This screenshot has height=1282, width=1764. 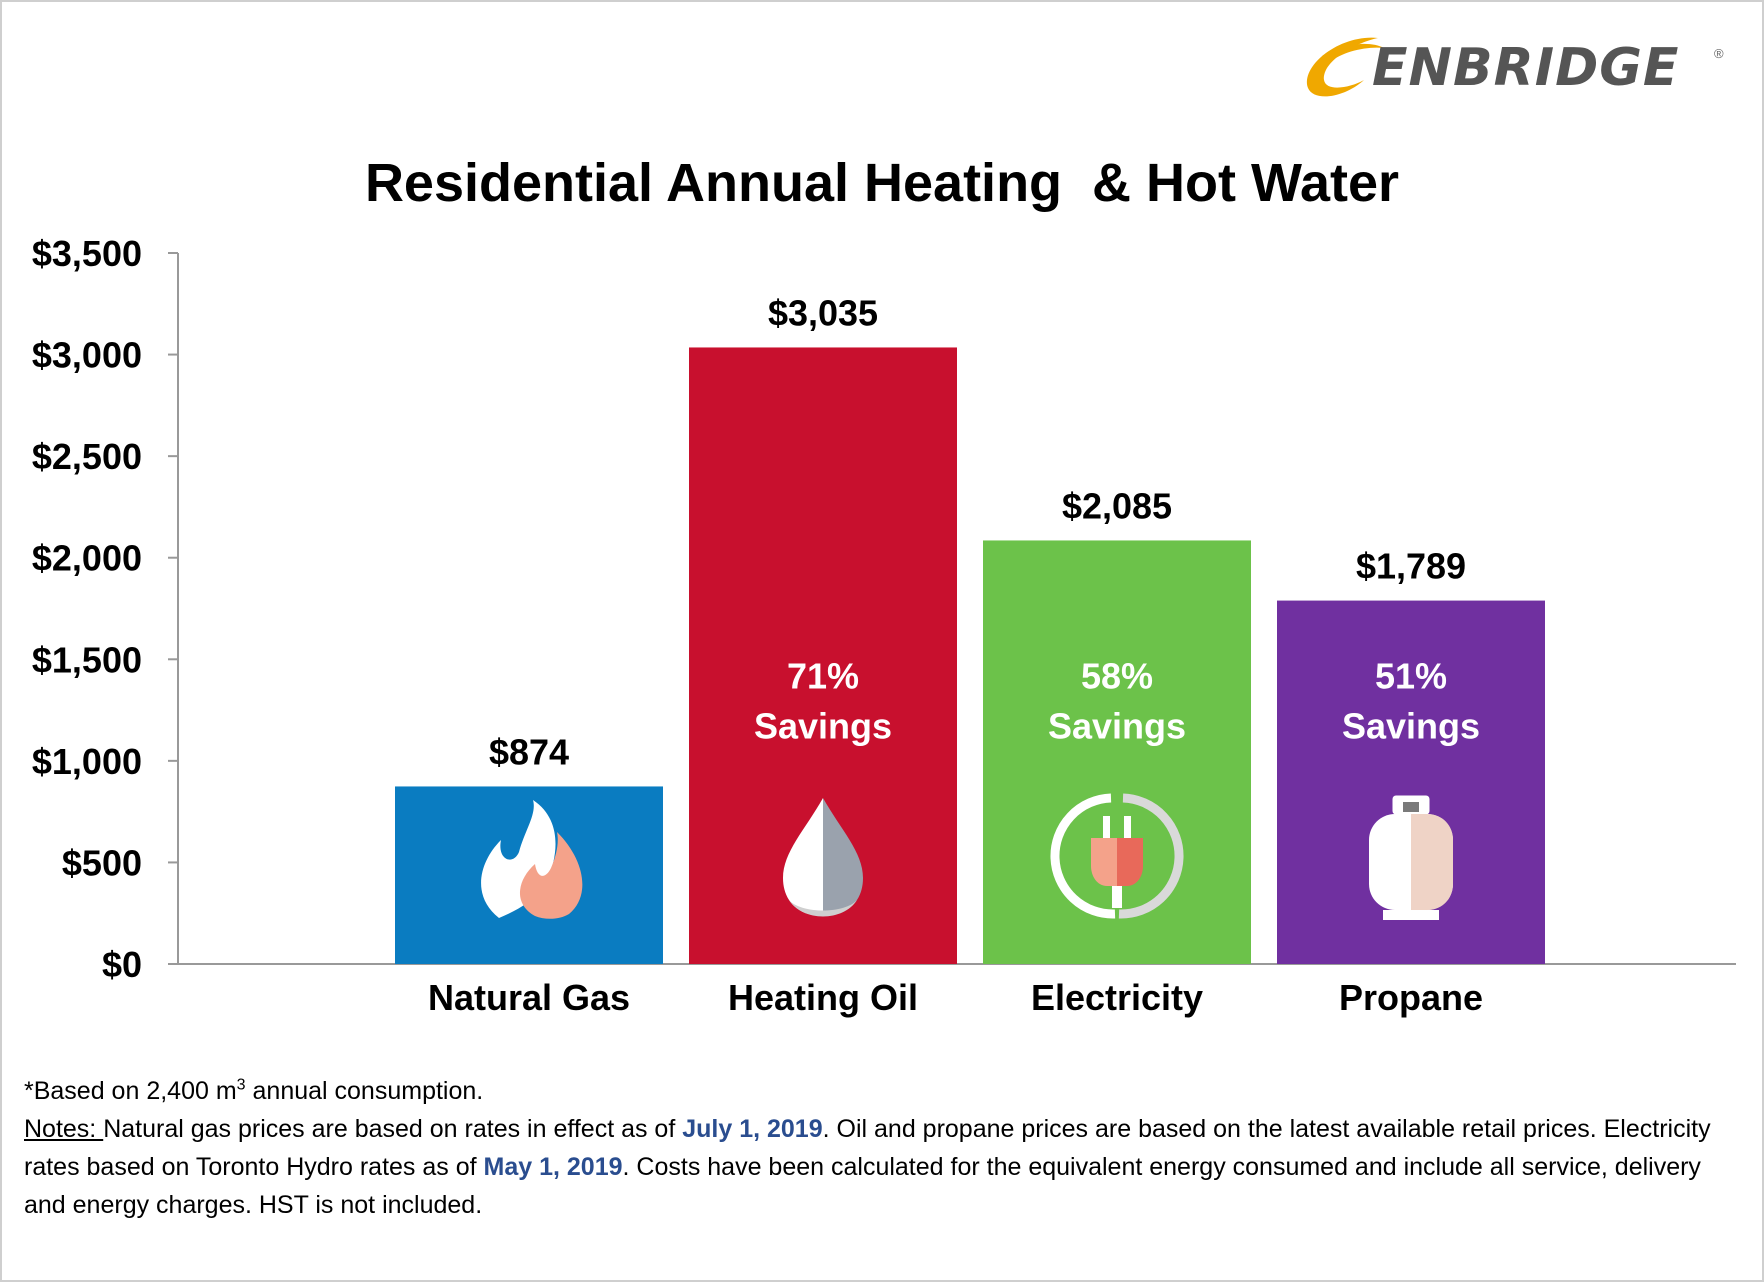 What do you see at coordinates (1411, 997) in the screenshot?
I see `category-label: Propane` at bounding box center [1411, 997].